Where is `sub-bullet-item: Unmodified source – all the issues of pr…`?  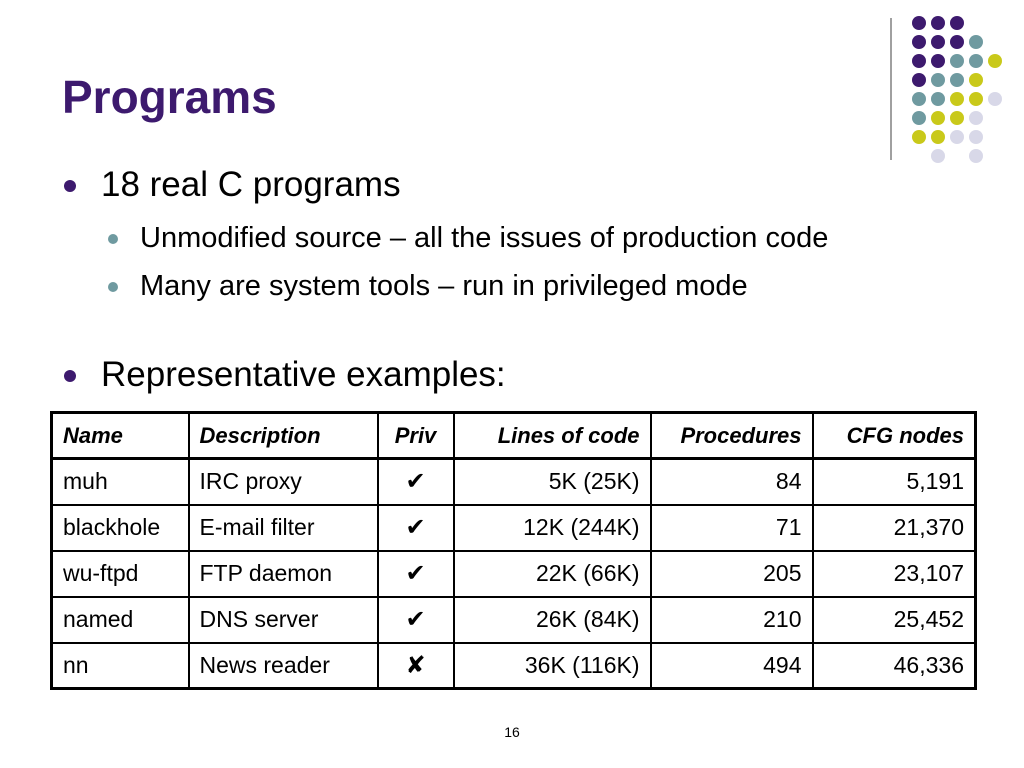 sub-bullet-item: Unmodified source – all the issues of pr… is located at coordinates (468, 238).